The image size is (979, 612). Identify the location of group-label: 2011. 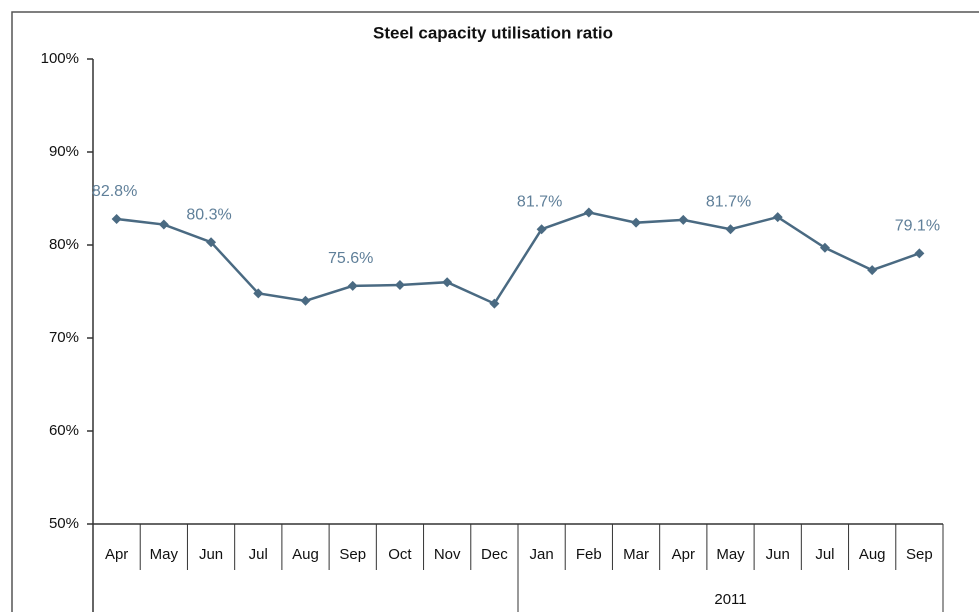
(730, 599).